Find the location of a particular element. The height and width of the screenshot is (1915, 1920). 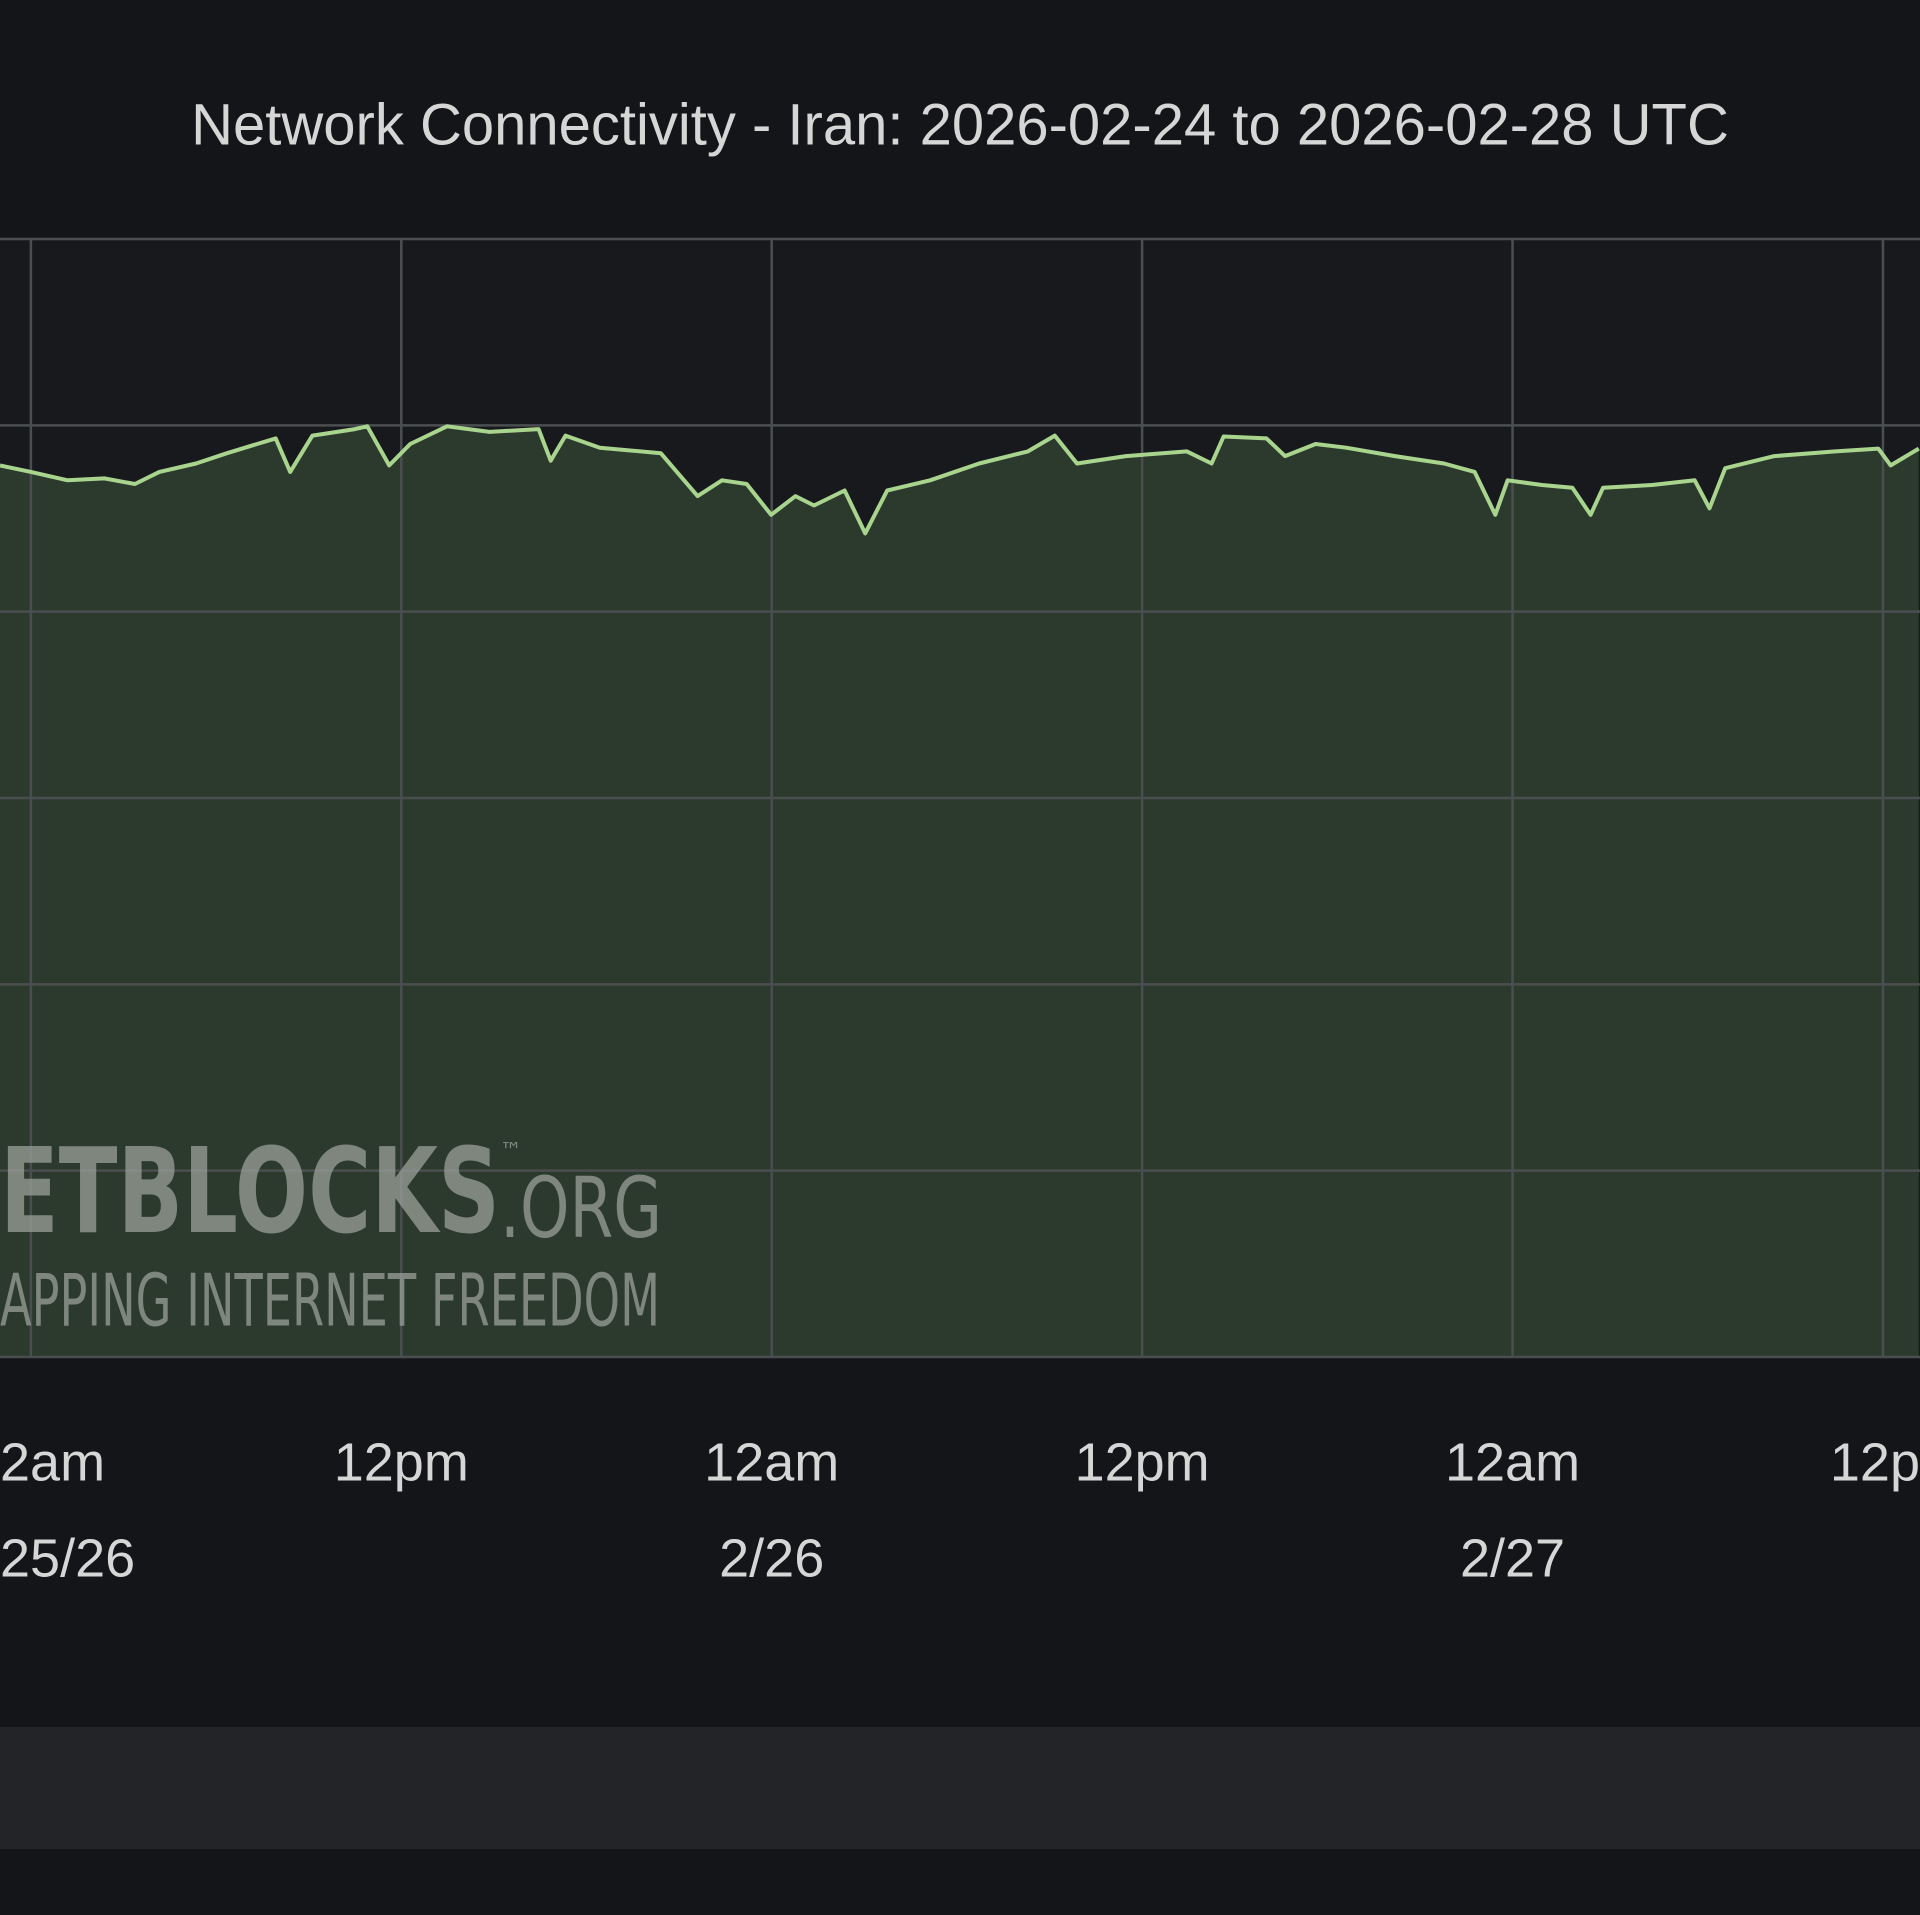

watermark-domain: .ORG is located at coordinates (581, 1208).